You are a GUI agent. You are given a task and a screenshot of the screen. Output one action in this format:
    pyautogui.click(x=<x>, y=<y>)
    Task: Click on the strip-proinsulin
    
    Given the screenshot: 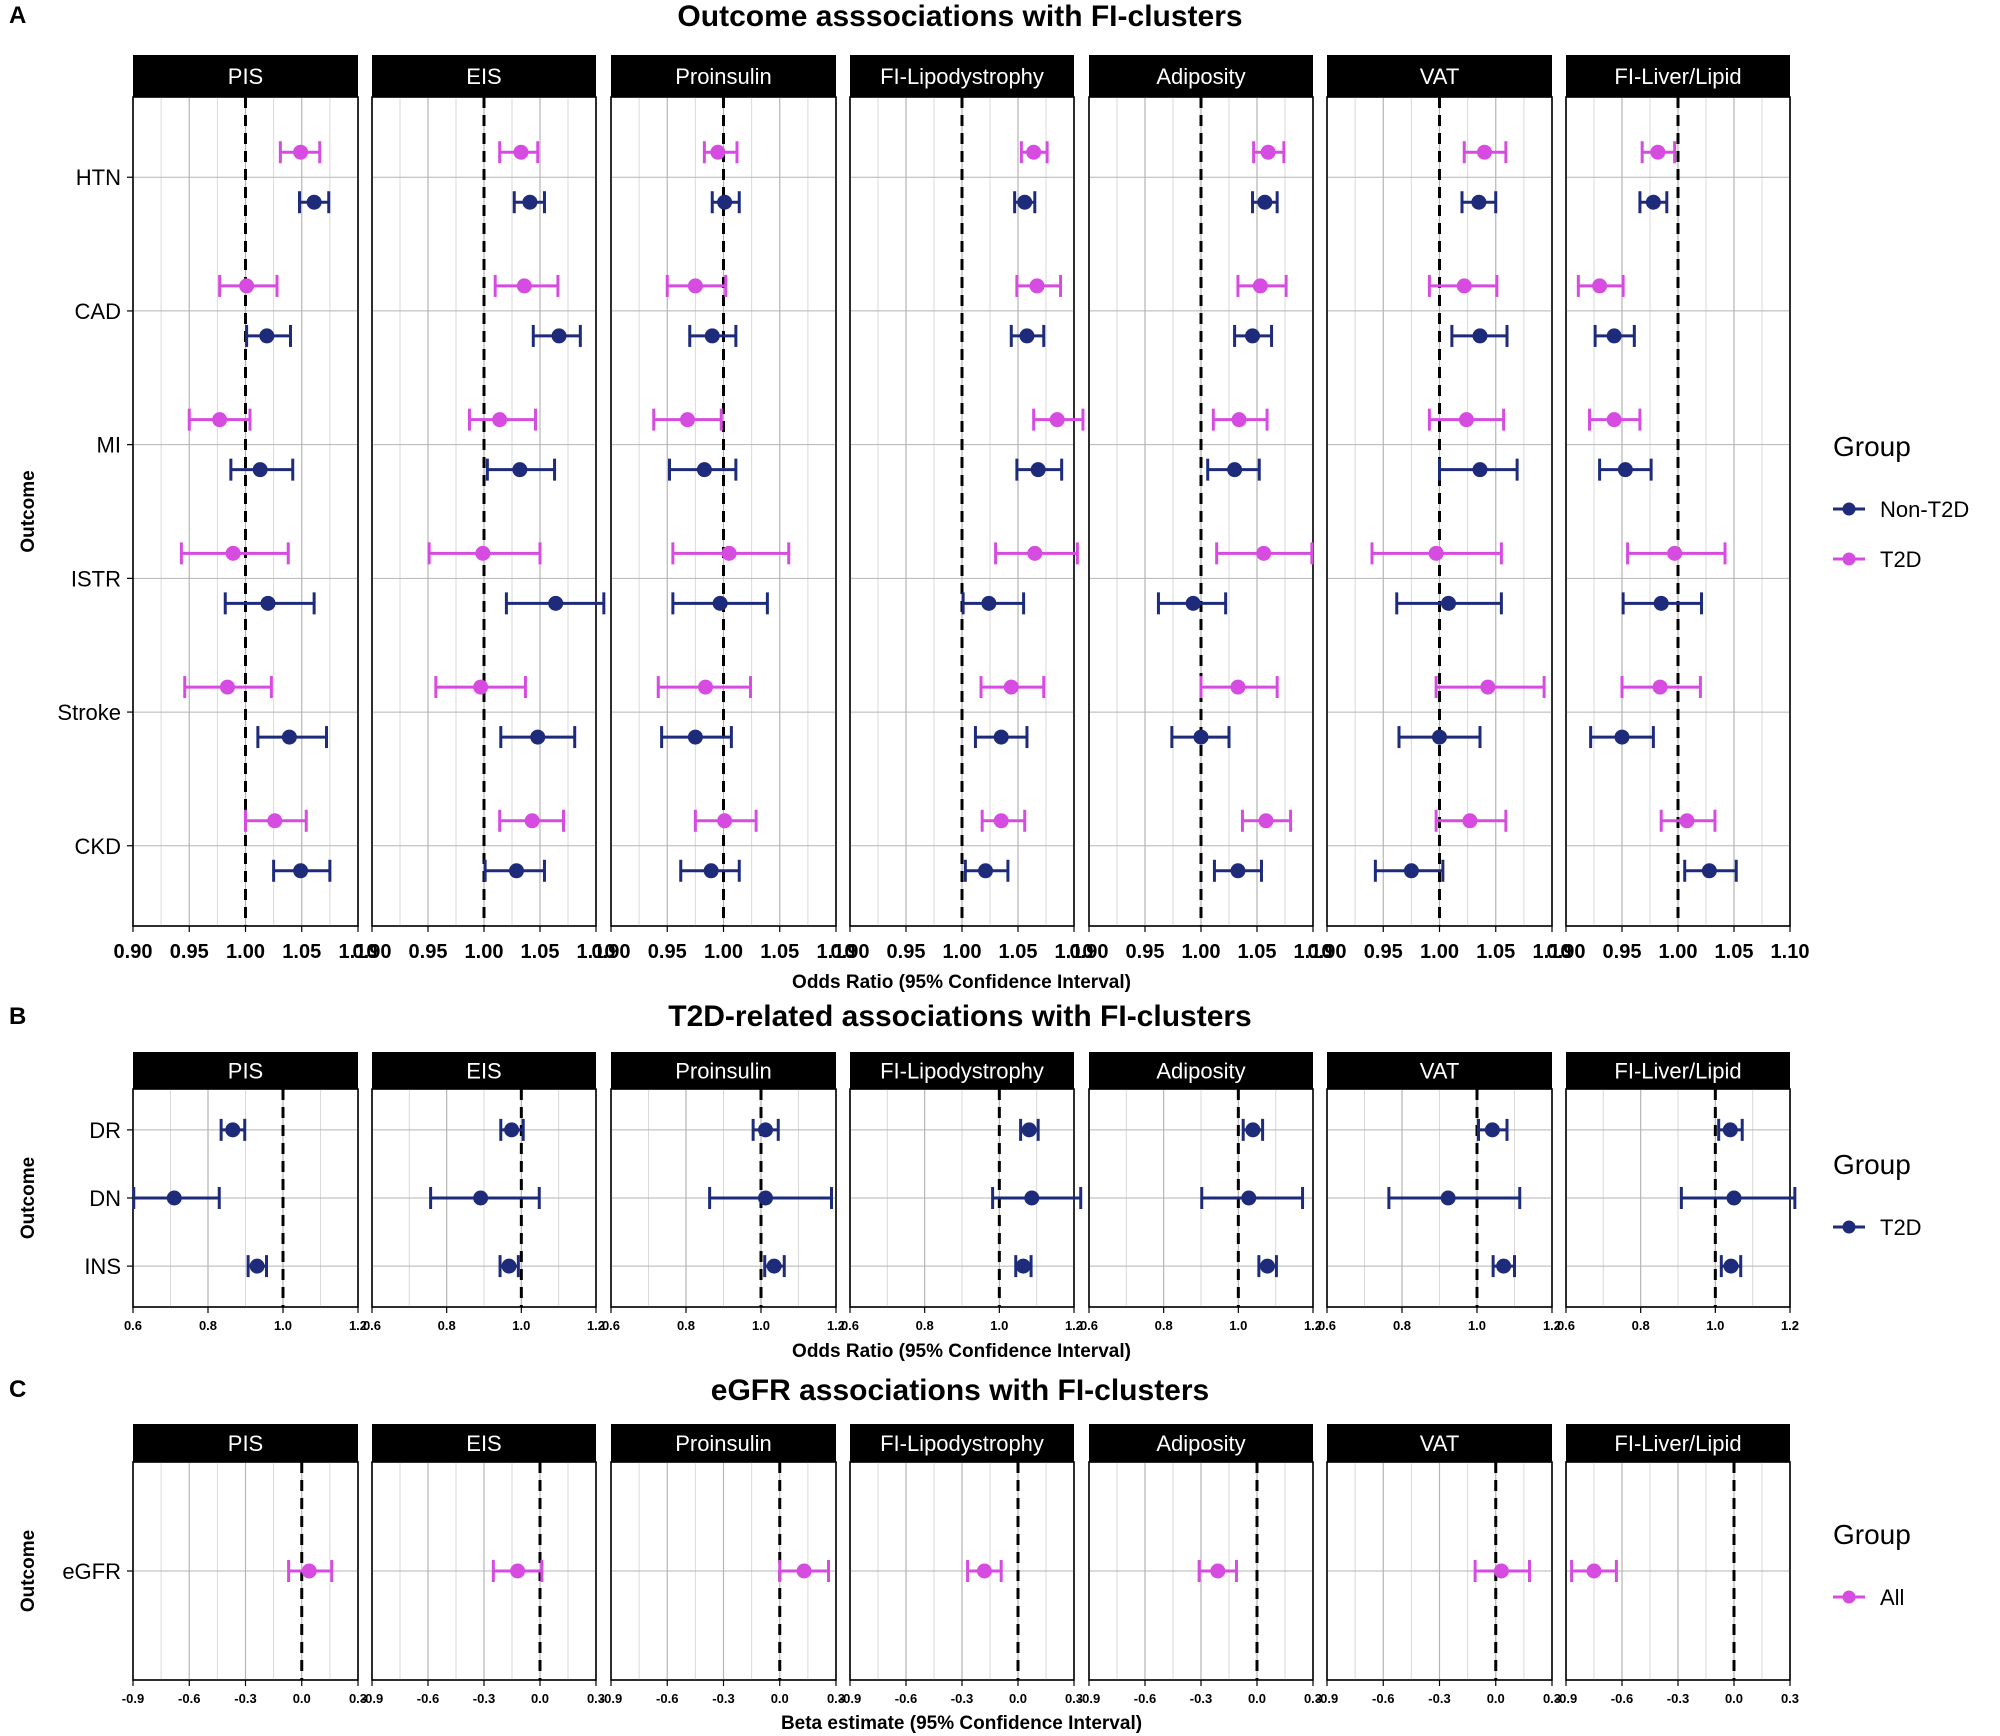 What is the action you would take?
    pyautogui.click(x=723, y=1443)
    